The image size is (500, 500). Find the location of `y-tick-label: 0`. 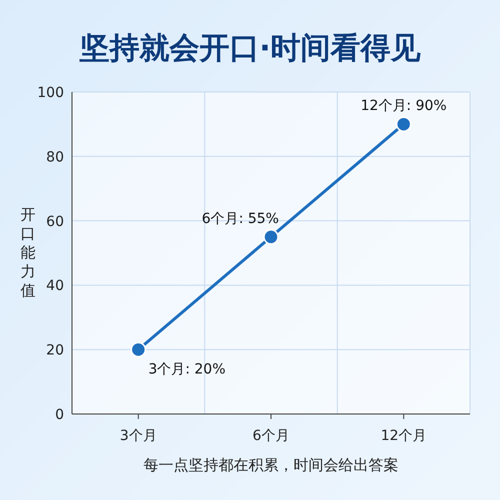

y-tick-label: 0 is located at coordinates (59, 415).